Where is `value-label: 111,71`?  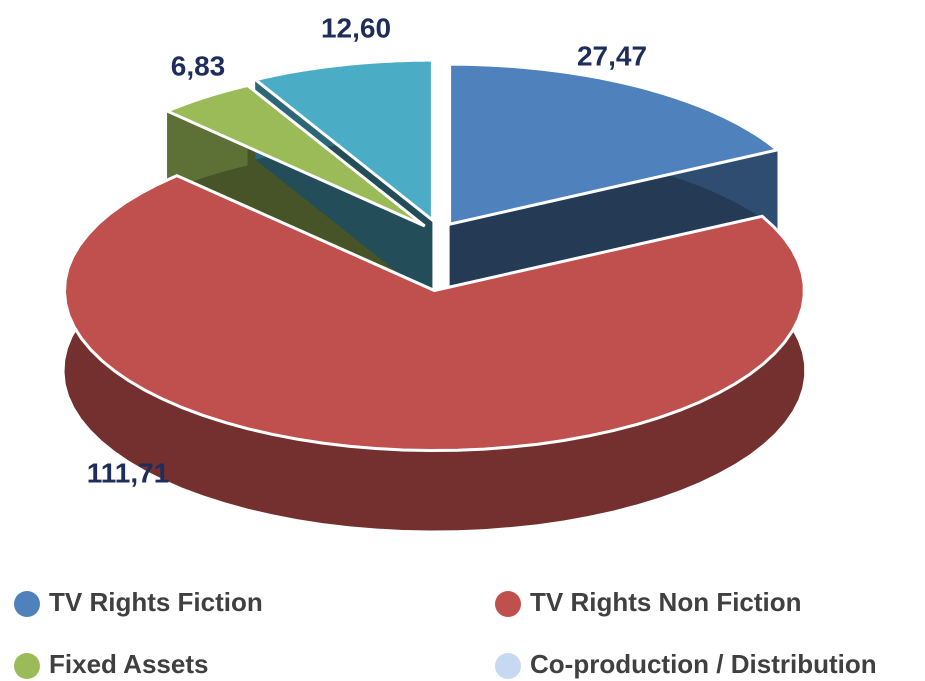 value-label: 111,71 is located at coordinates (128, 472).